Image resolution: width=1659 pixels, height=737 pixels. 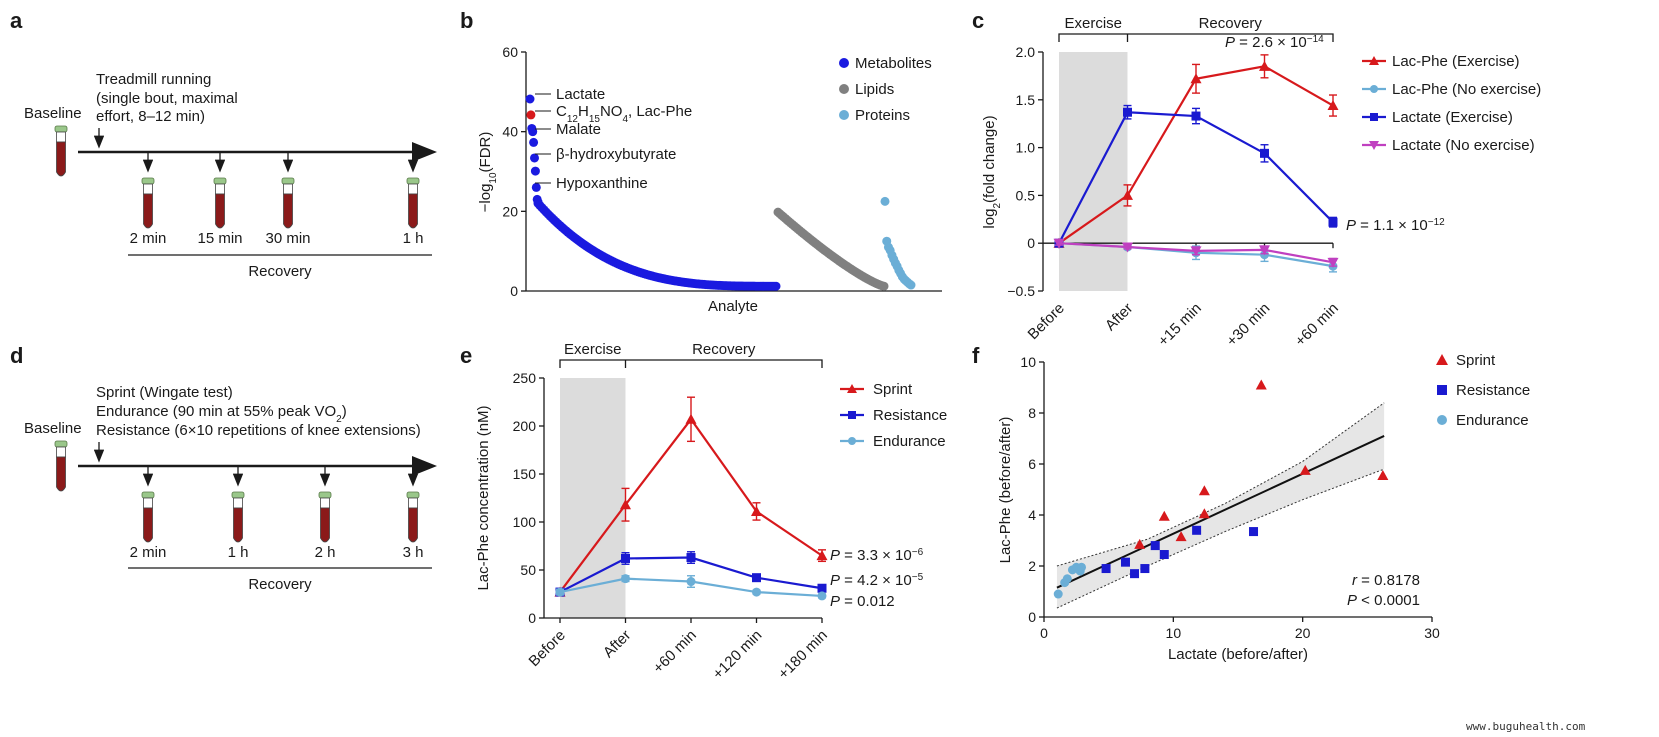 I want to click on y-tick-label: 200, so click(x=525, y=426).